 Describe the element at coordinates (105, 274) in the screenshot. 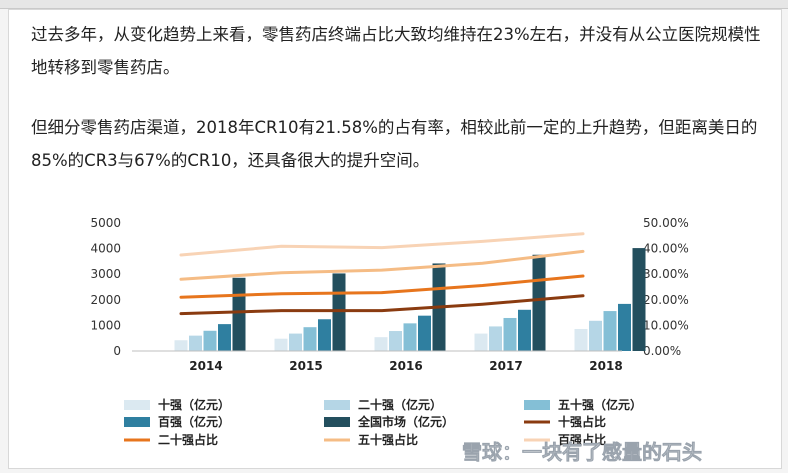

I see `y-tick-label: 3000` at that location.